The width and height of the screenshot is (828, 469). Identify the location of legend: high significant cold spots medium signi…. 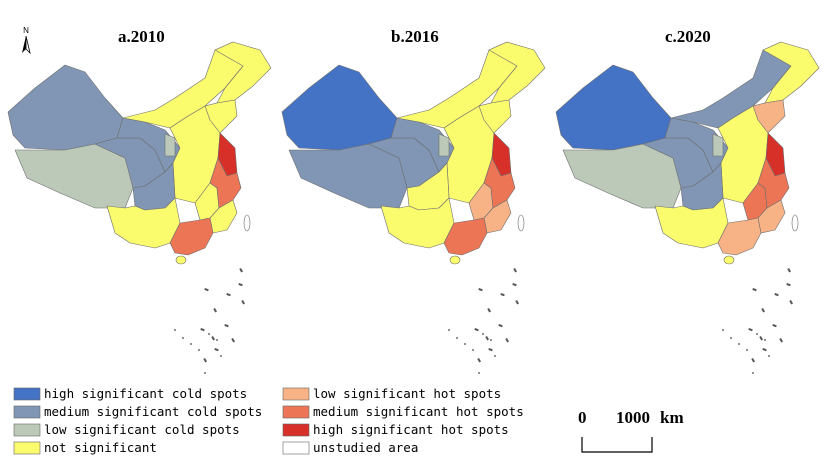
(268, 420).